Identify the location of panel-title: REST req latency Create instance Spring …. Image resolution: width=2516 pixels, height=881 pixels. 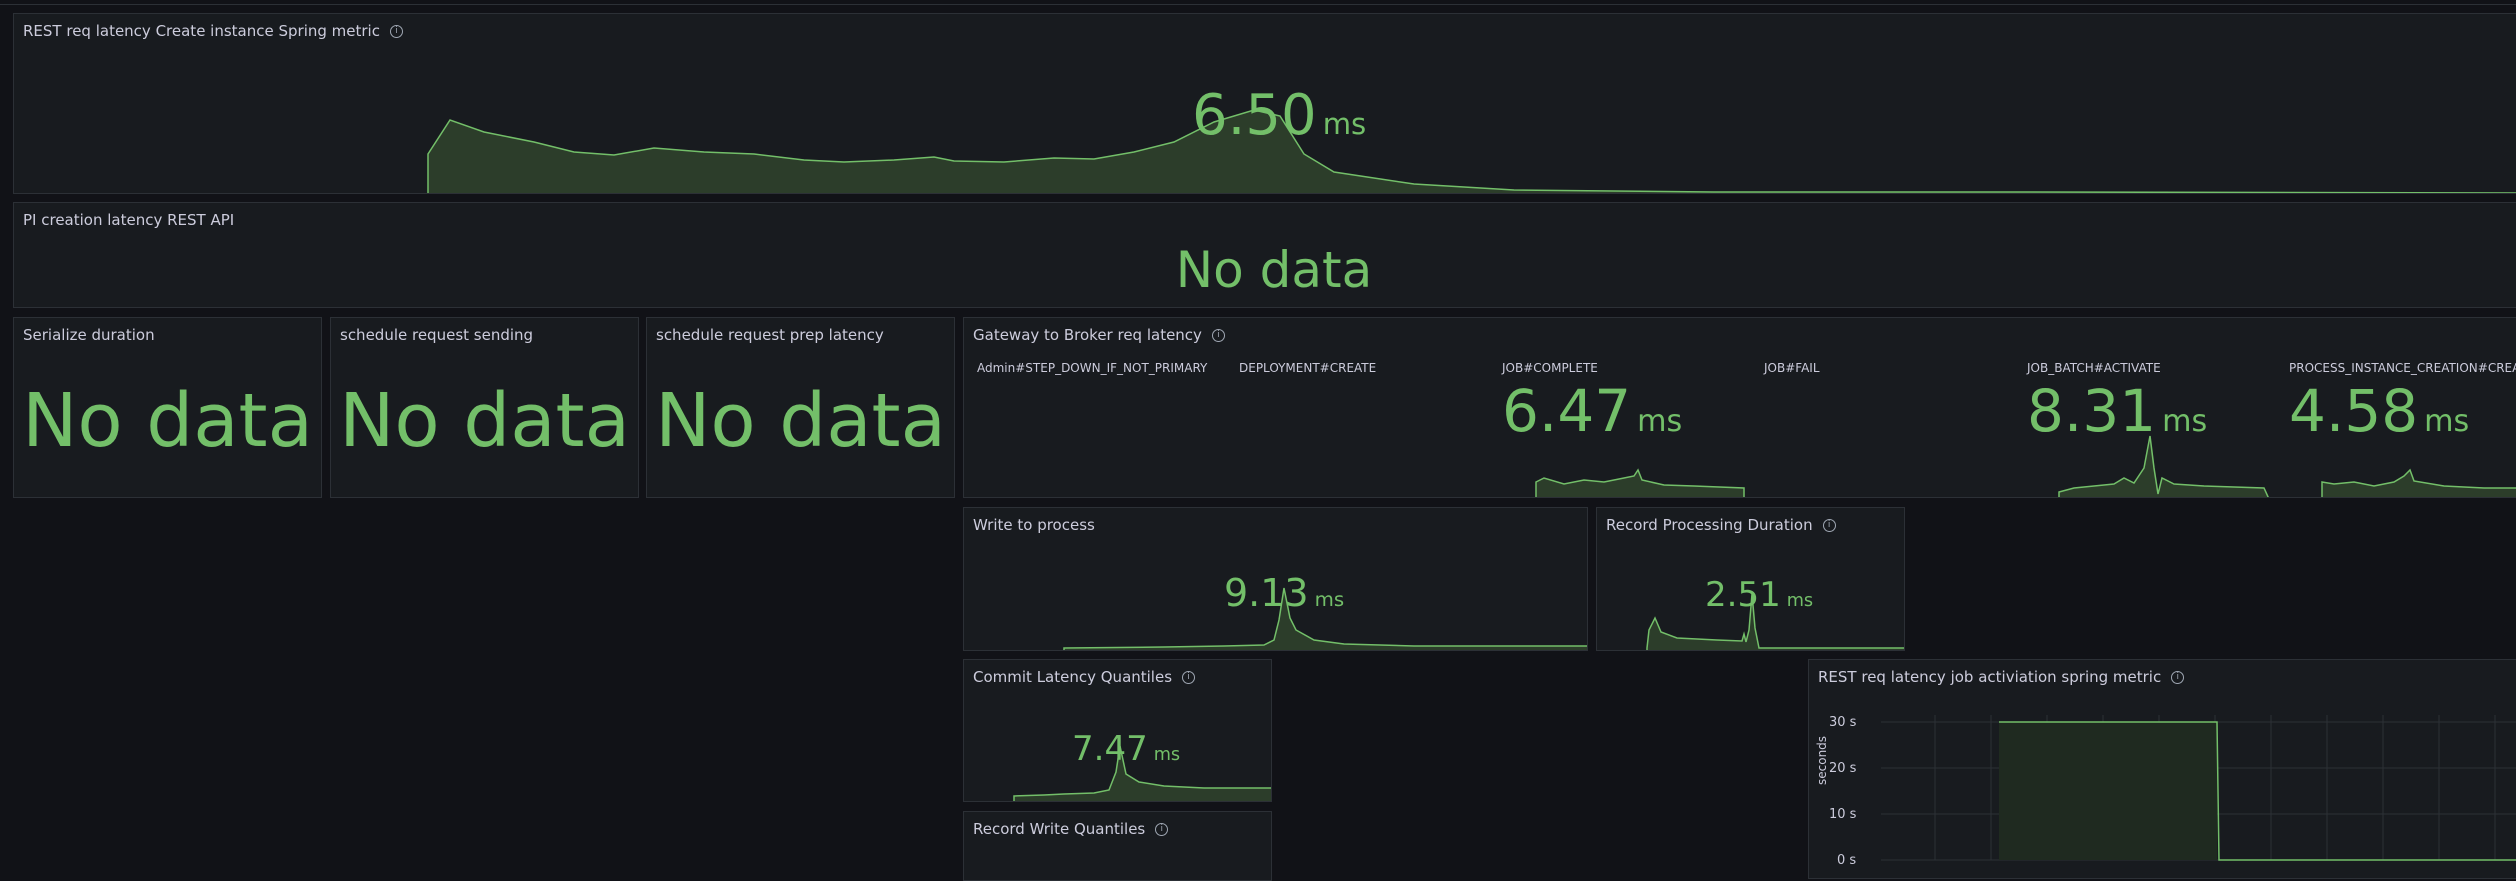
(213, 31).